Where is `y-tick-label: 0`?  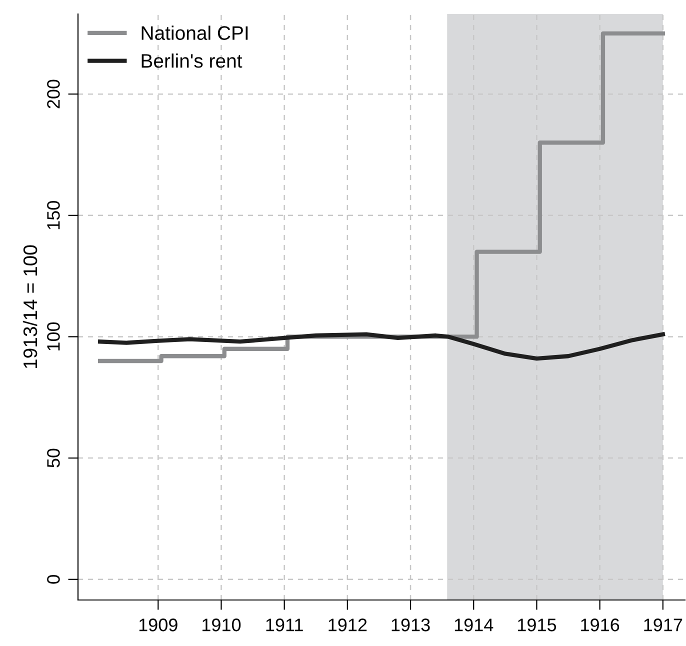
y-tick-label: 0 is located at coordinates (53, 579).